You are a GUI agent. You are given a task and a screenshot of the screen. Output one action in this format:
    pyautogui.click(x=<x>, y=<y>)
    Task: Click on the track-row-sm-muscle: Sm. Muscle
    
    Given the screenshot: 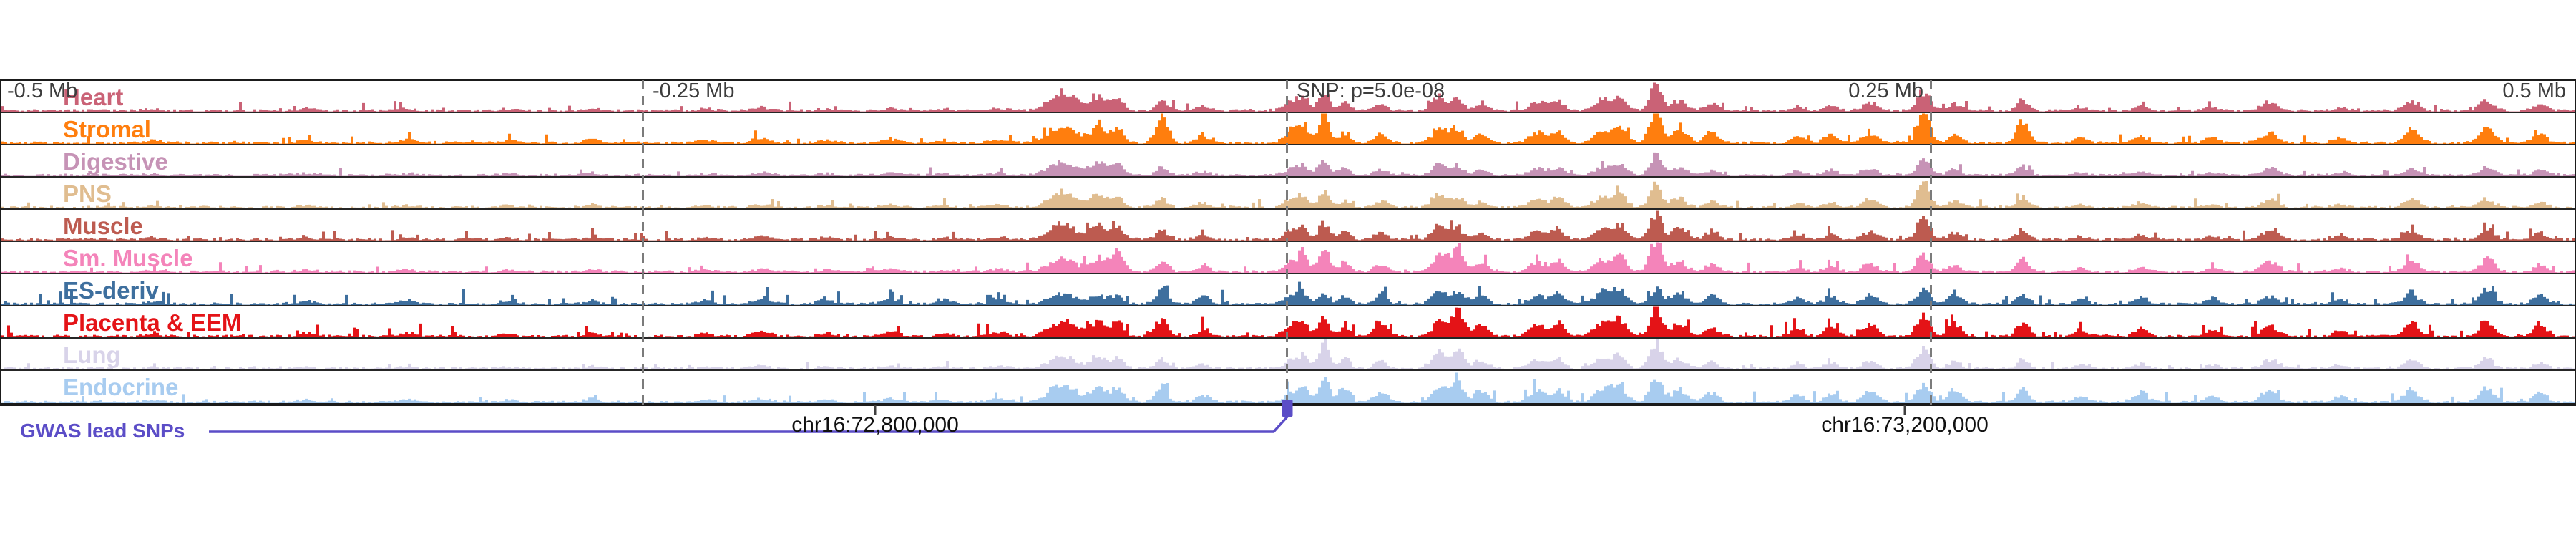 What is the action you would take?
    pyautogui.click(x=1288, y=258)
    